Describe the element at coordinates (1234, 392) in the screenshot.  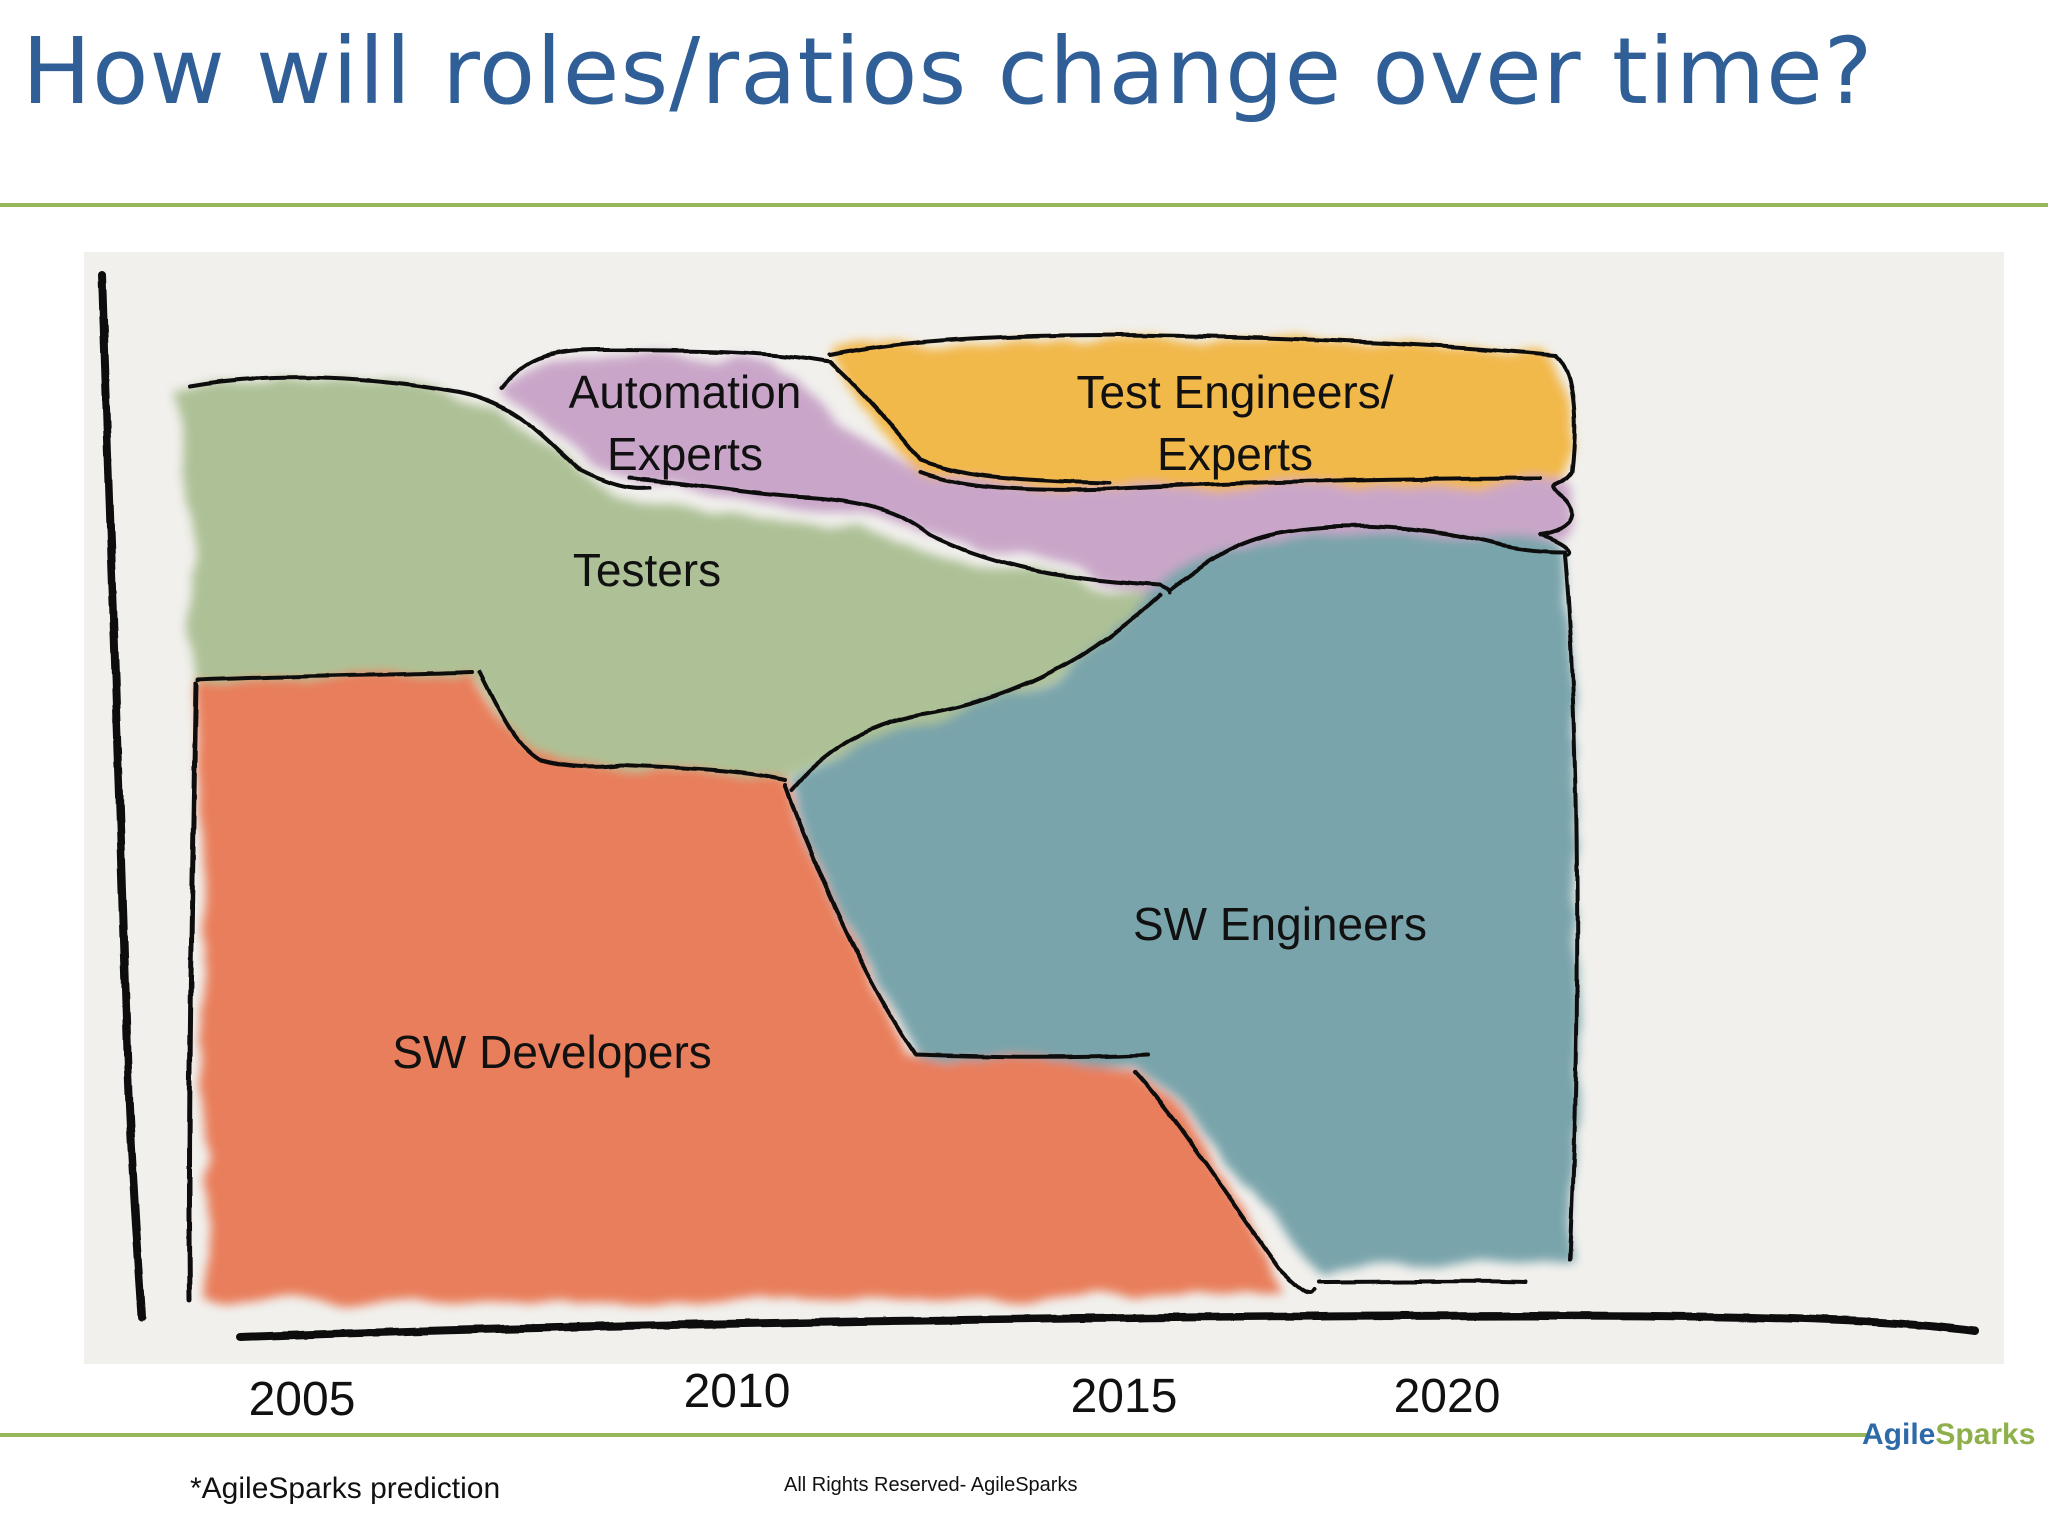
I see `label-test-engineers-line1: Test Engineers/` at that location.